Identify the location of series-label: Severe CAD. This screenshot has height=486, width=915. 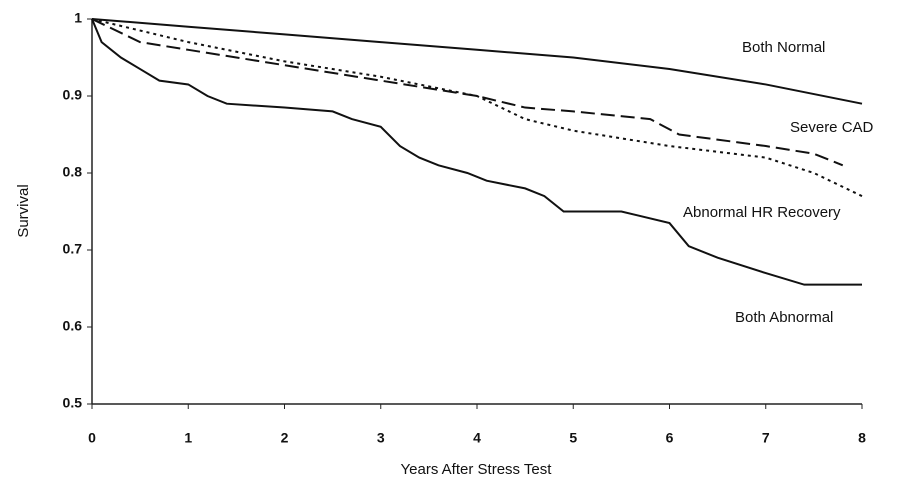
(832, 127).